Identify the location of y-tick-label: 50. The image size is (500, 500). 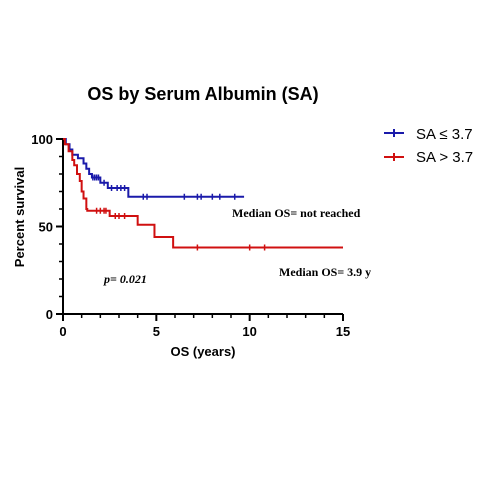
(46, 227).